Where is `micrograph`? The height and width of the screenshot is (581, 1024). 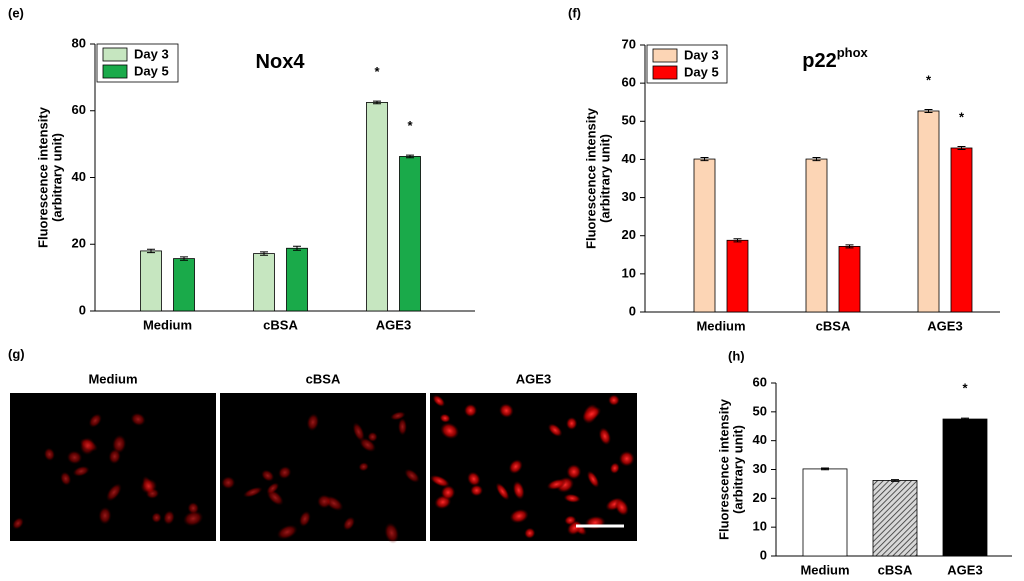
micrograph is located at coordinates (533, 467).